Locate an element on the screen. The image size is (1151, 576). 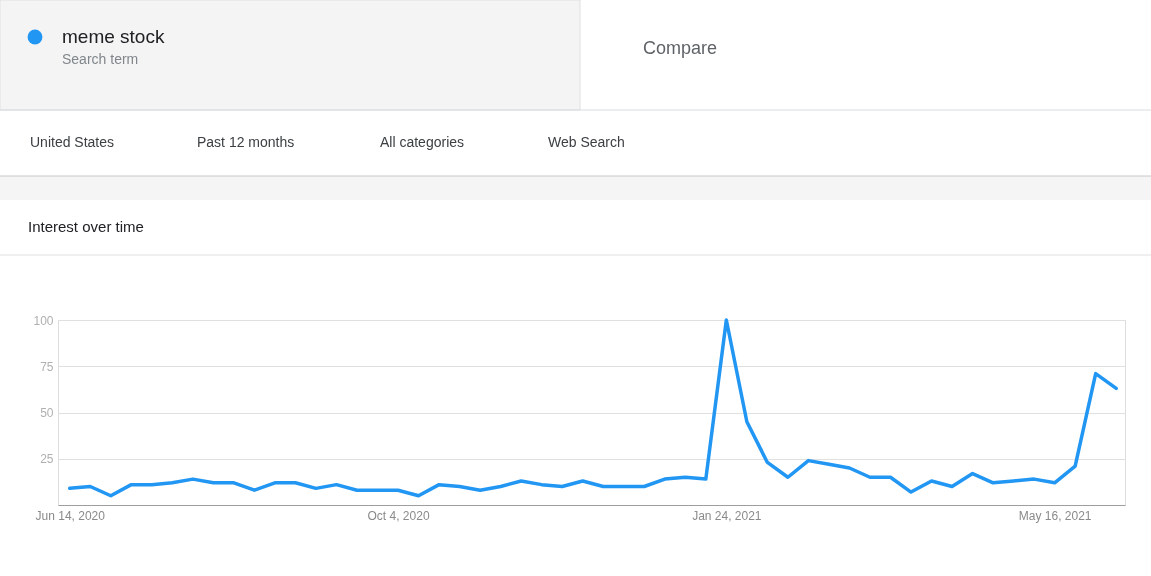
y-tick-label: 100 is located at coordinates (43, 320).